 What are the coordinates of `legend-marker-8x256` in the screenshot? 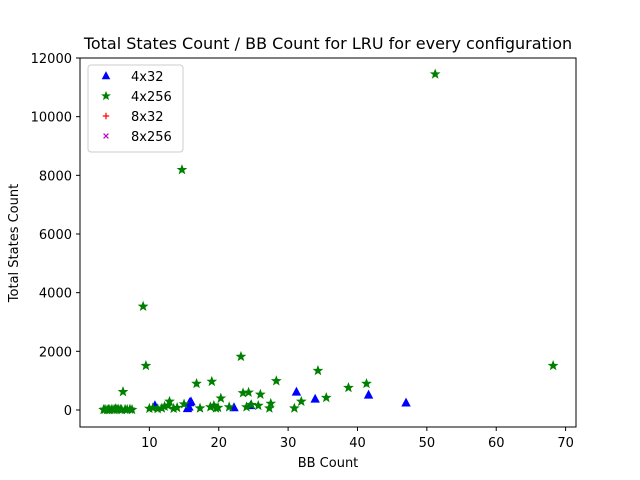 It's located at (106, 136).